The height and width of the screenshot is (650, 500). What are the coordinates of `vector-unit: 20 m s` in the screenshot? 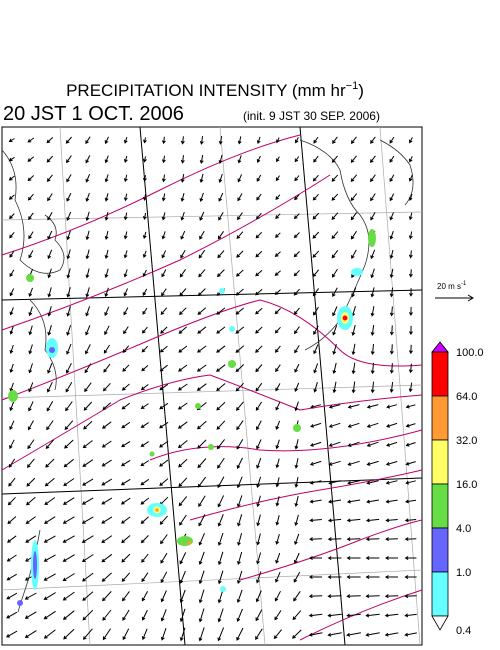 It's located at (449, 286).